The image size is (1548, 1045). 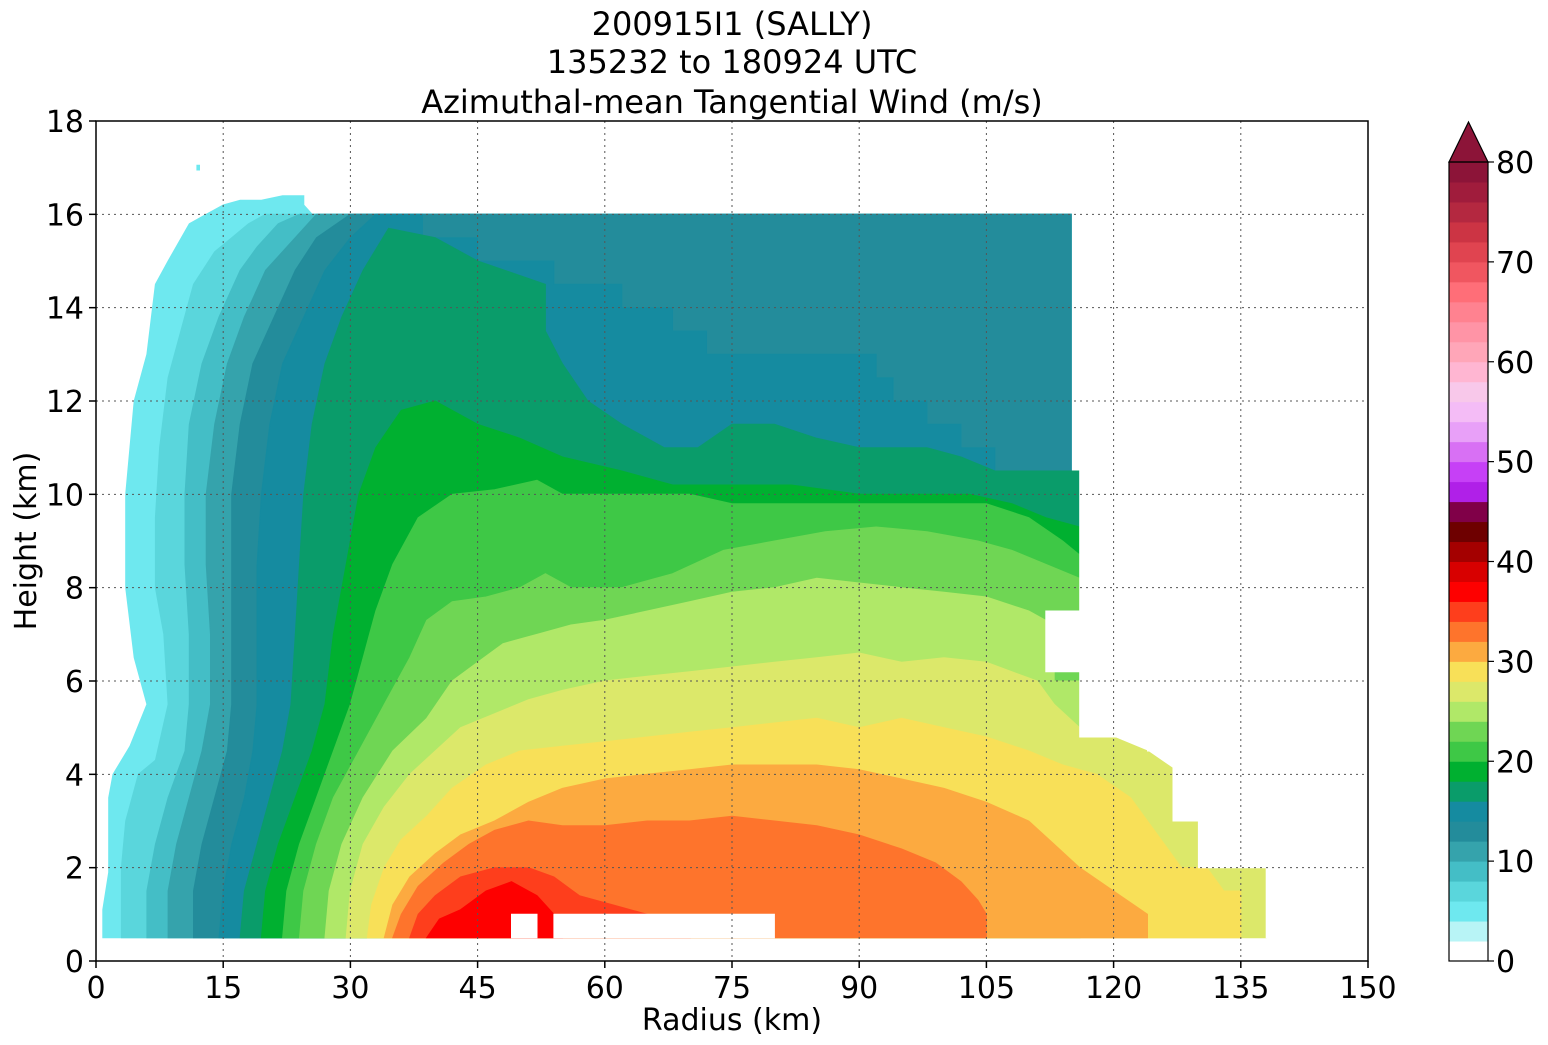 What do you see at coordinates (732, 988) in the screenshot?
I see `x-tick-label: 75` at bounding box center [732, 988].